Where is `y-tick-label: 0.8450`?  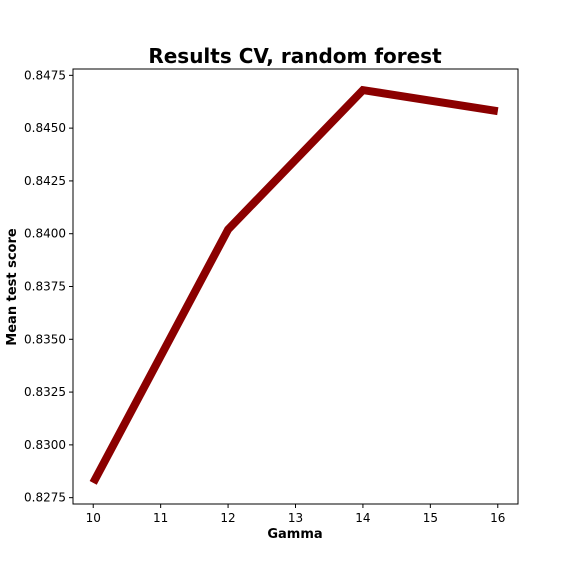
y-tick-label: 0.8450 is located at coordinates (45, 128).